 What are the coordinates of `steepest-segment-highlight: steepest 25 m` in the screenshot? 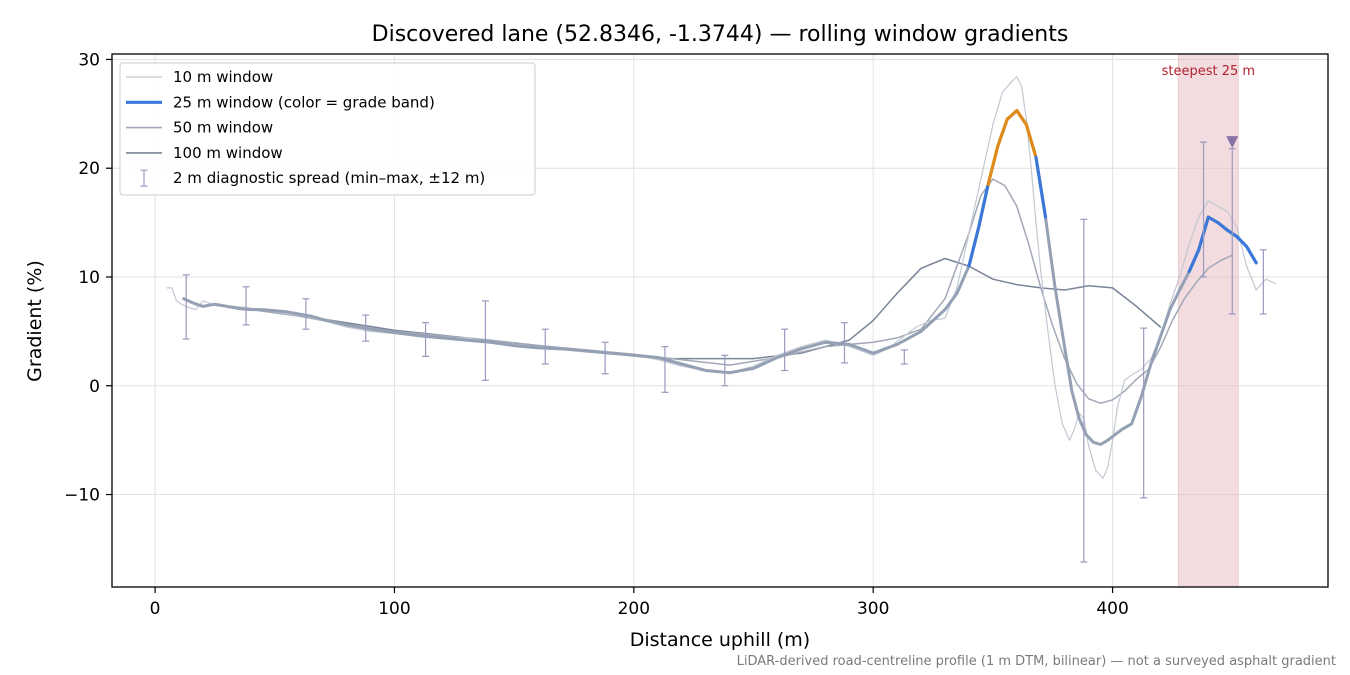 It's located at (1208, 320).